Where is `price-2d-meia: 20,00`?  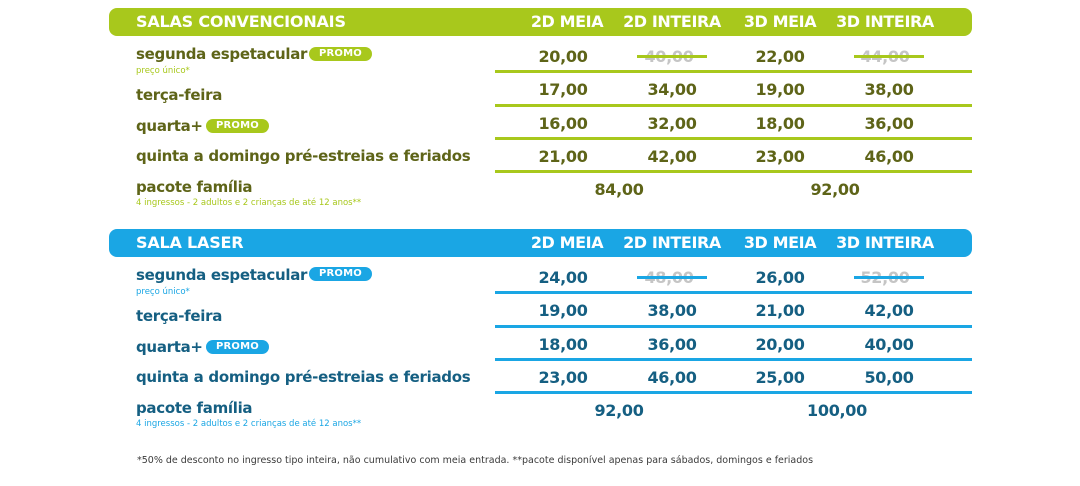
price-2d-meia: 20,00 is located at coordinates (563, 56).